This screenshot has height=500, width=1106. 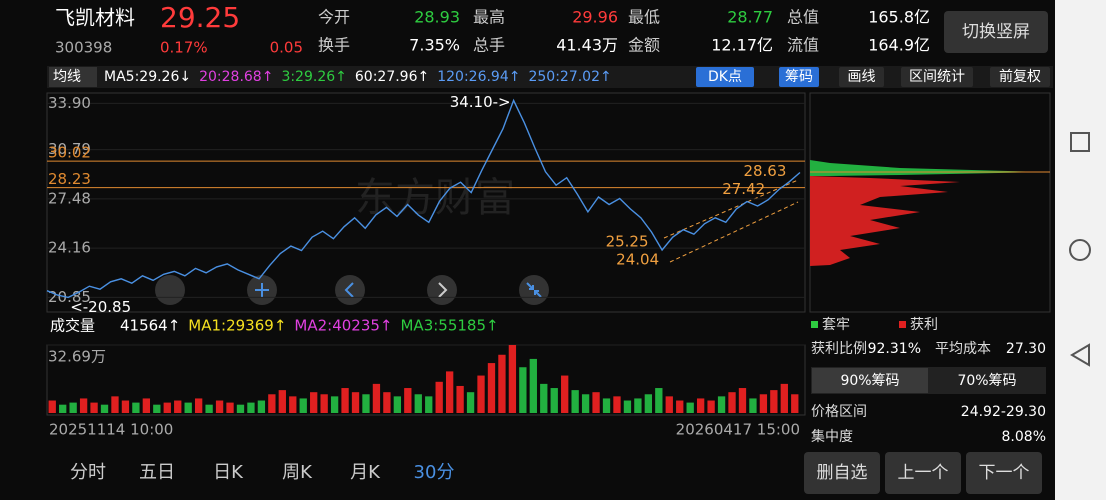 I want to click on concentration-label: 集中度, so click(x=832, y=436).